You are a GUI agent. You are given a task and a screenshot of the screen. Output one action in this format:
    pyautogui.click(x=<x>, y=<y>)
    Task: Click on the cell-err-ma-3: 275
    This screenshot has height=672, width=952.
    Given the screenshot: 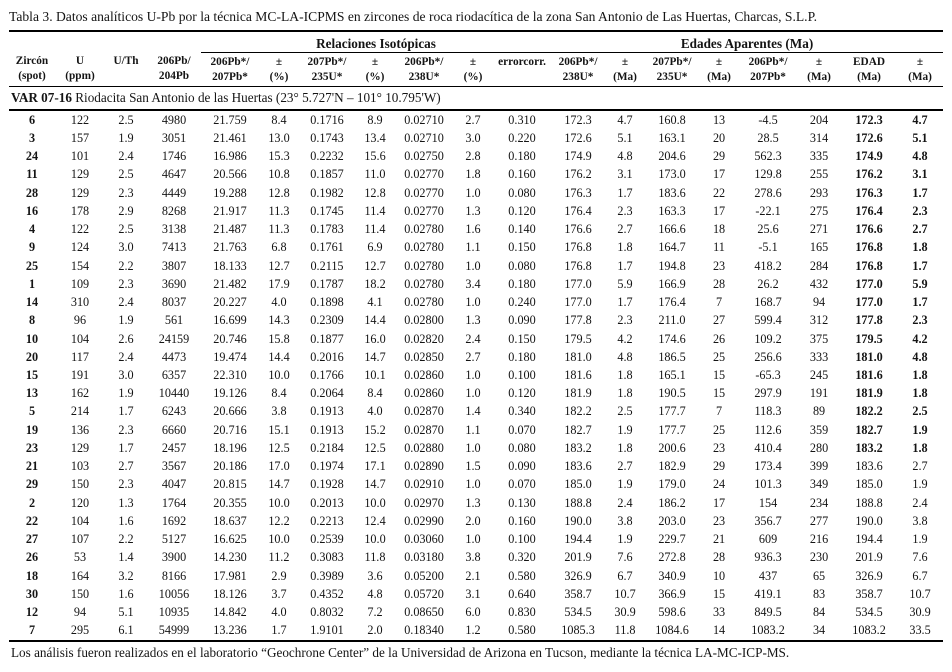 What is the action you would take?
    pyautogui.click(x=819, y=210)
    